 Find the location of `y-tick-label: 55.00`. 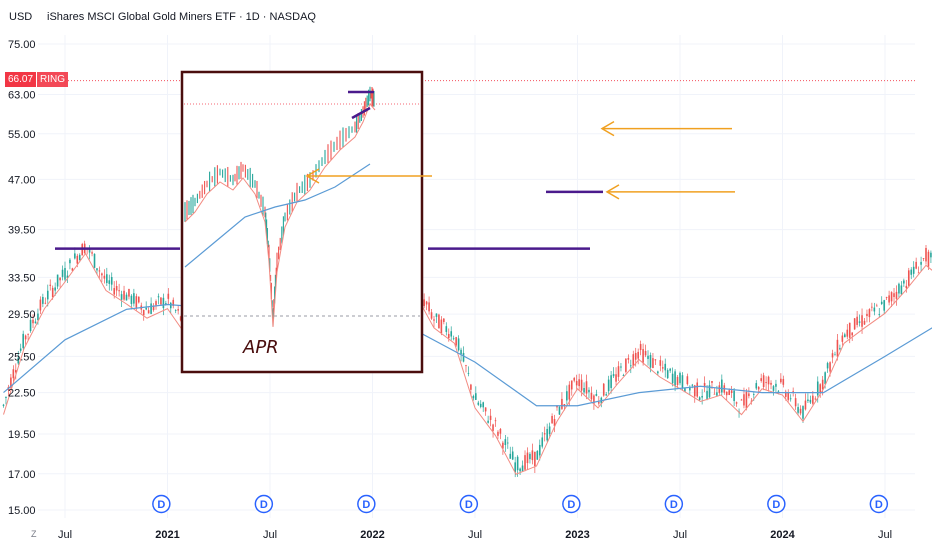

y-tick-label: 55.00 is located at coordinates (22, 135).